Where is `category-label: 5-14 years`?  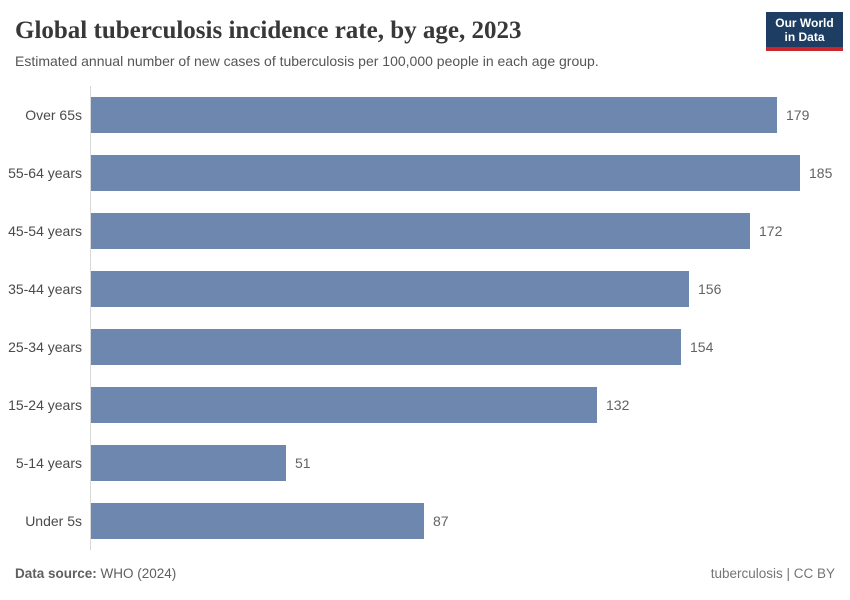 category-label: 5-14 years is located at coordinates (48, 463).